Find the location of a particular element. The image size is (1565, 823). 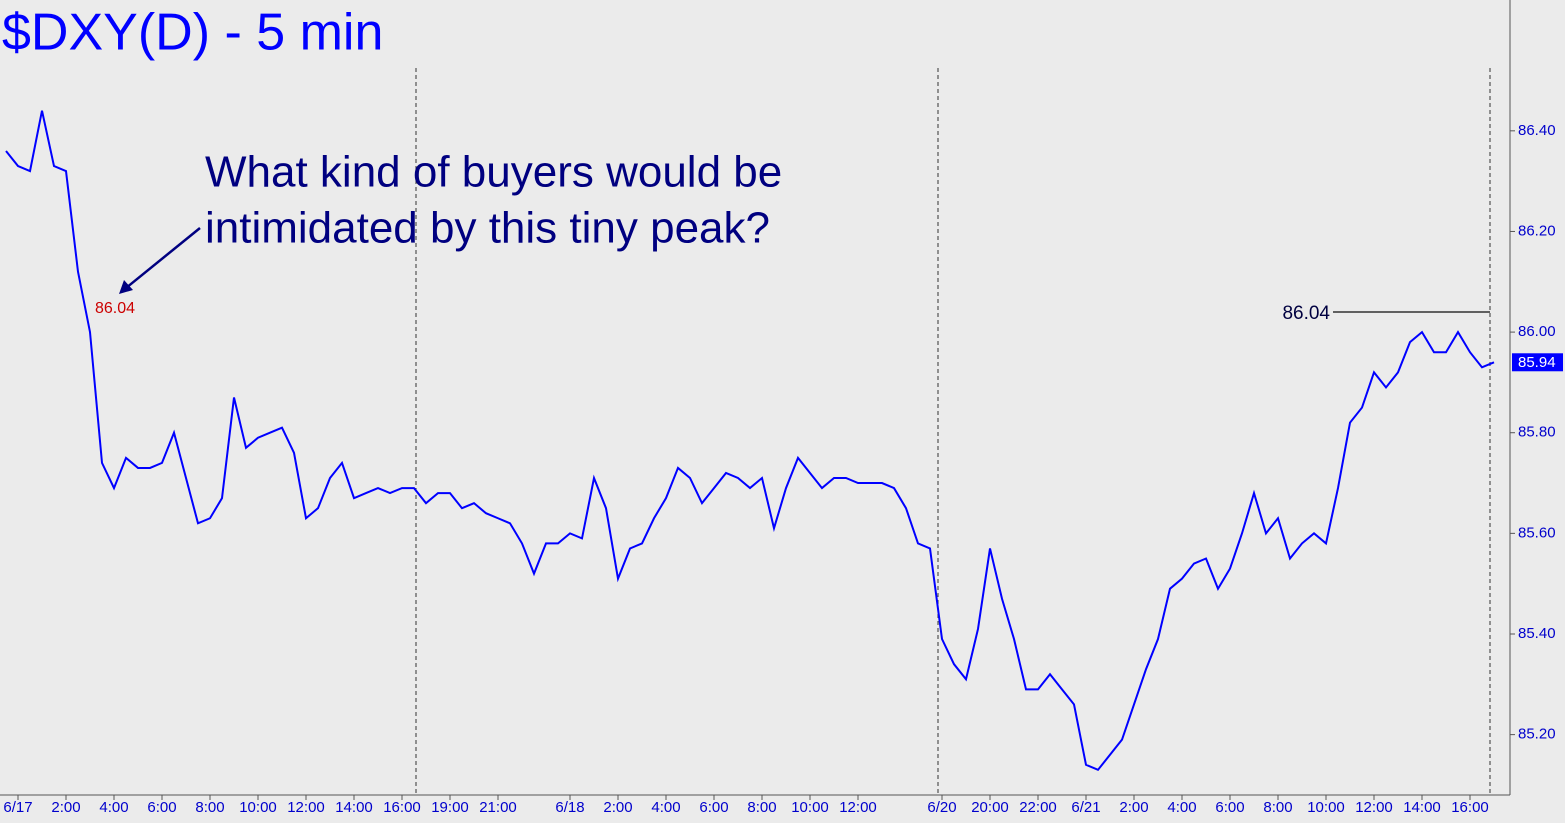

annotation: What kind of buyers would be is located at coordinates (493, 172).